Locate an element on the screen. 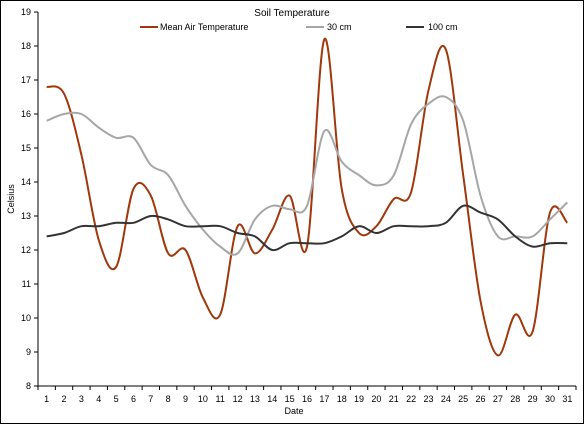 This screenshot has height=424, width=584. y-tick-label: 14 is located at coordinates (26, 182).